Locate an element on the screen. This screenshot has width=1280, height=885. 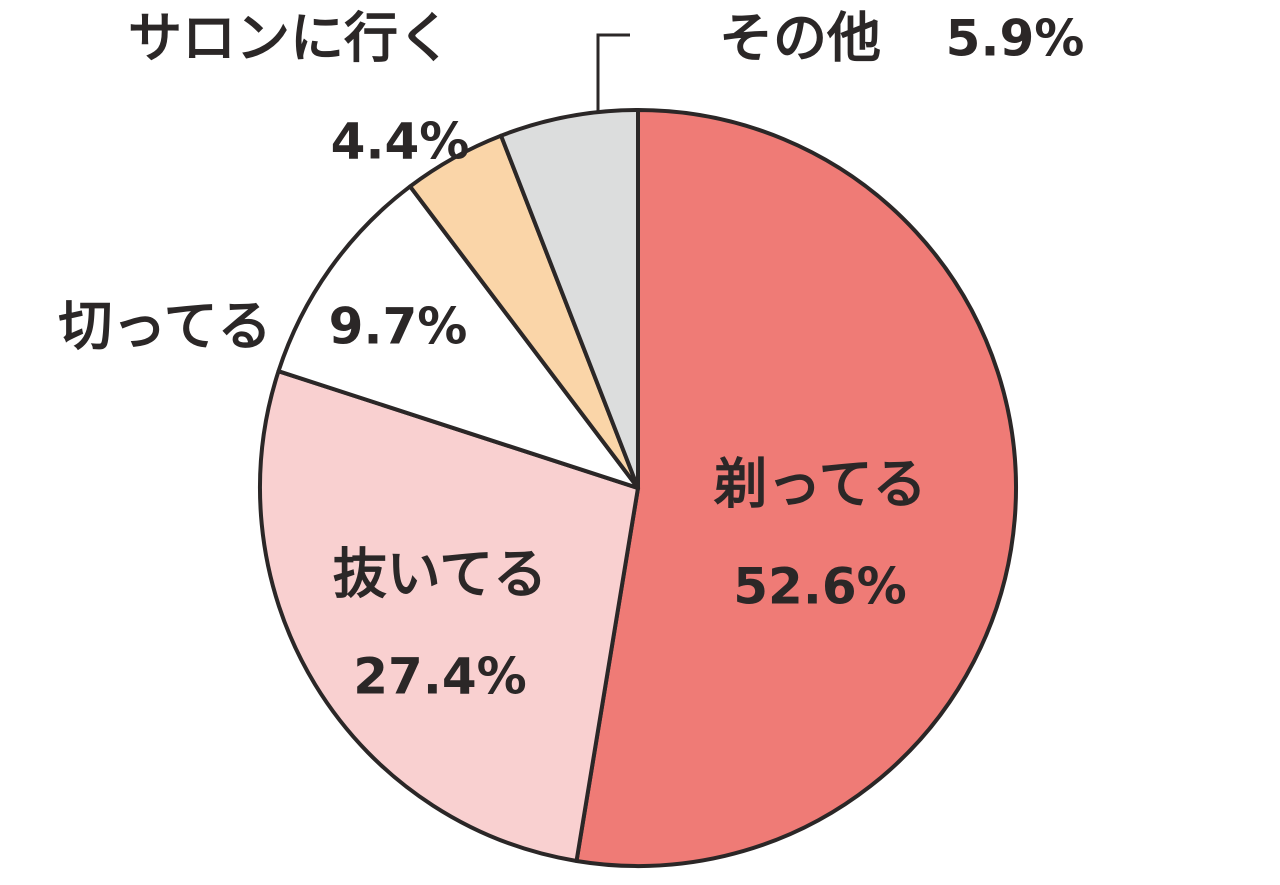
value-label: 27.4% is located at coordinates (439, 677).